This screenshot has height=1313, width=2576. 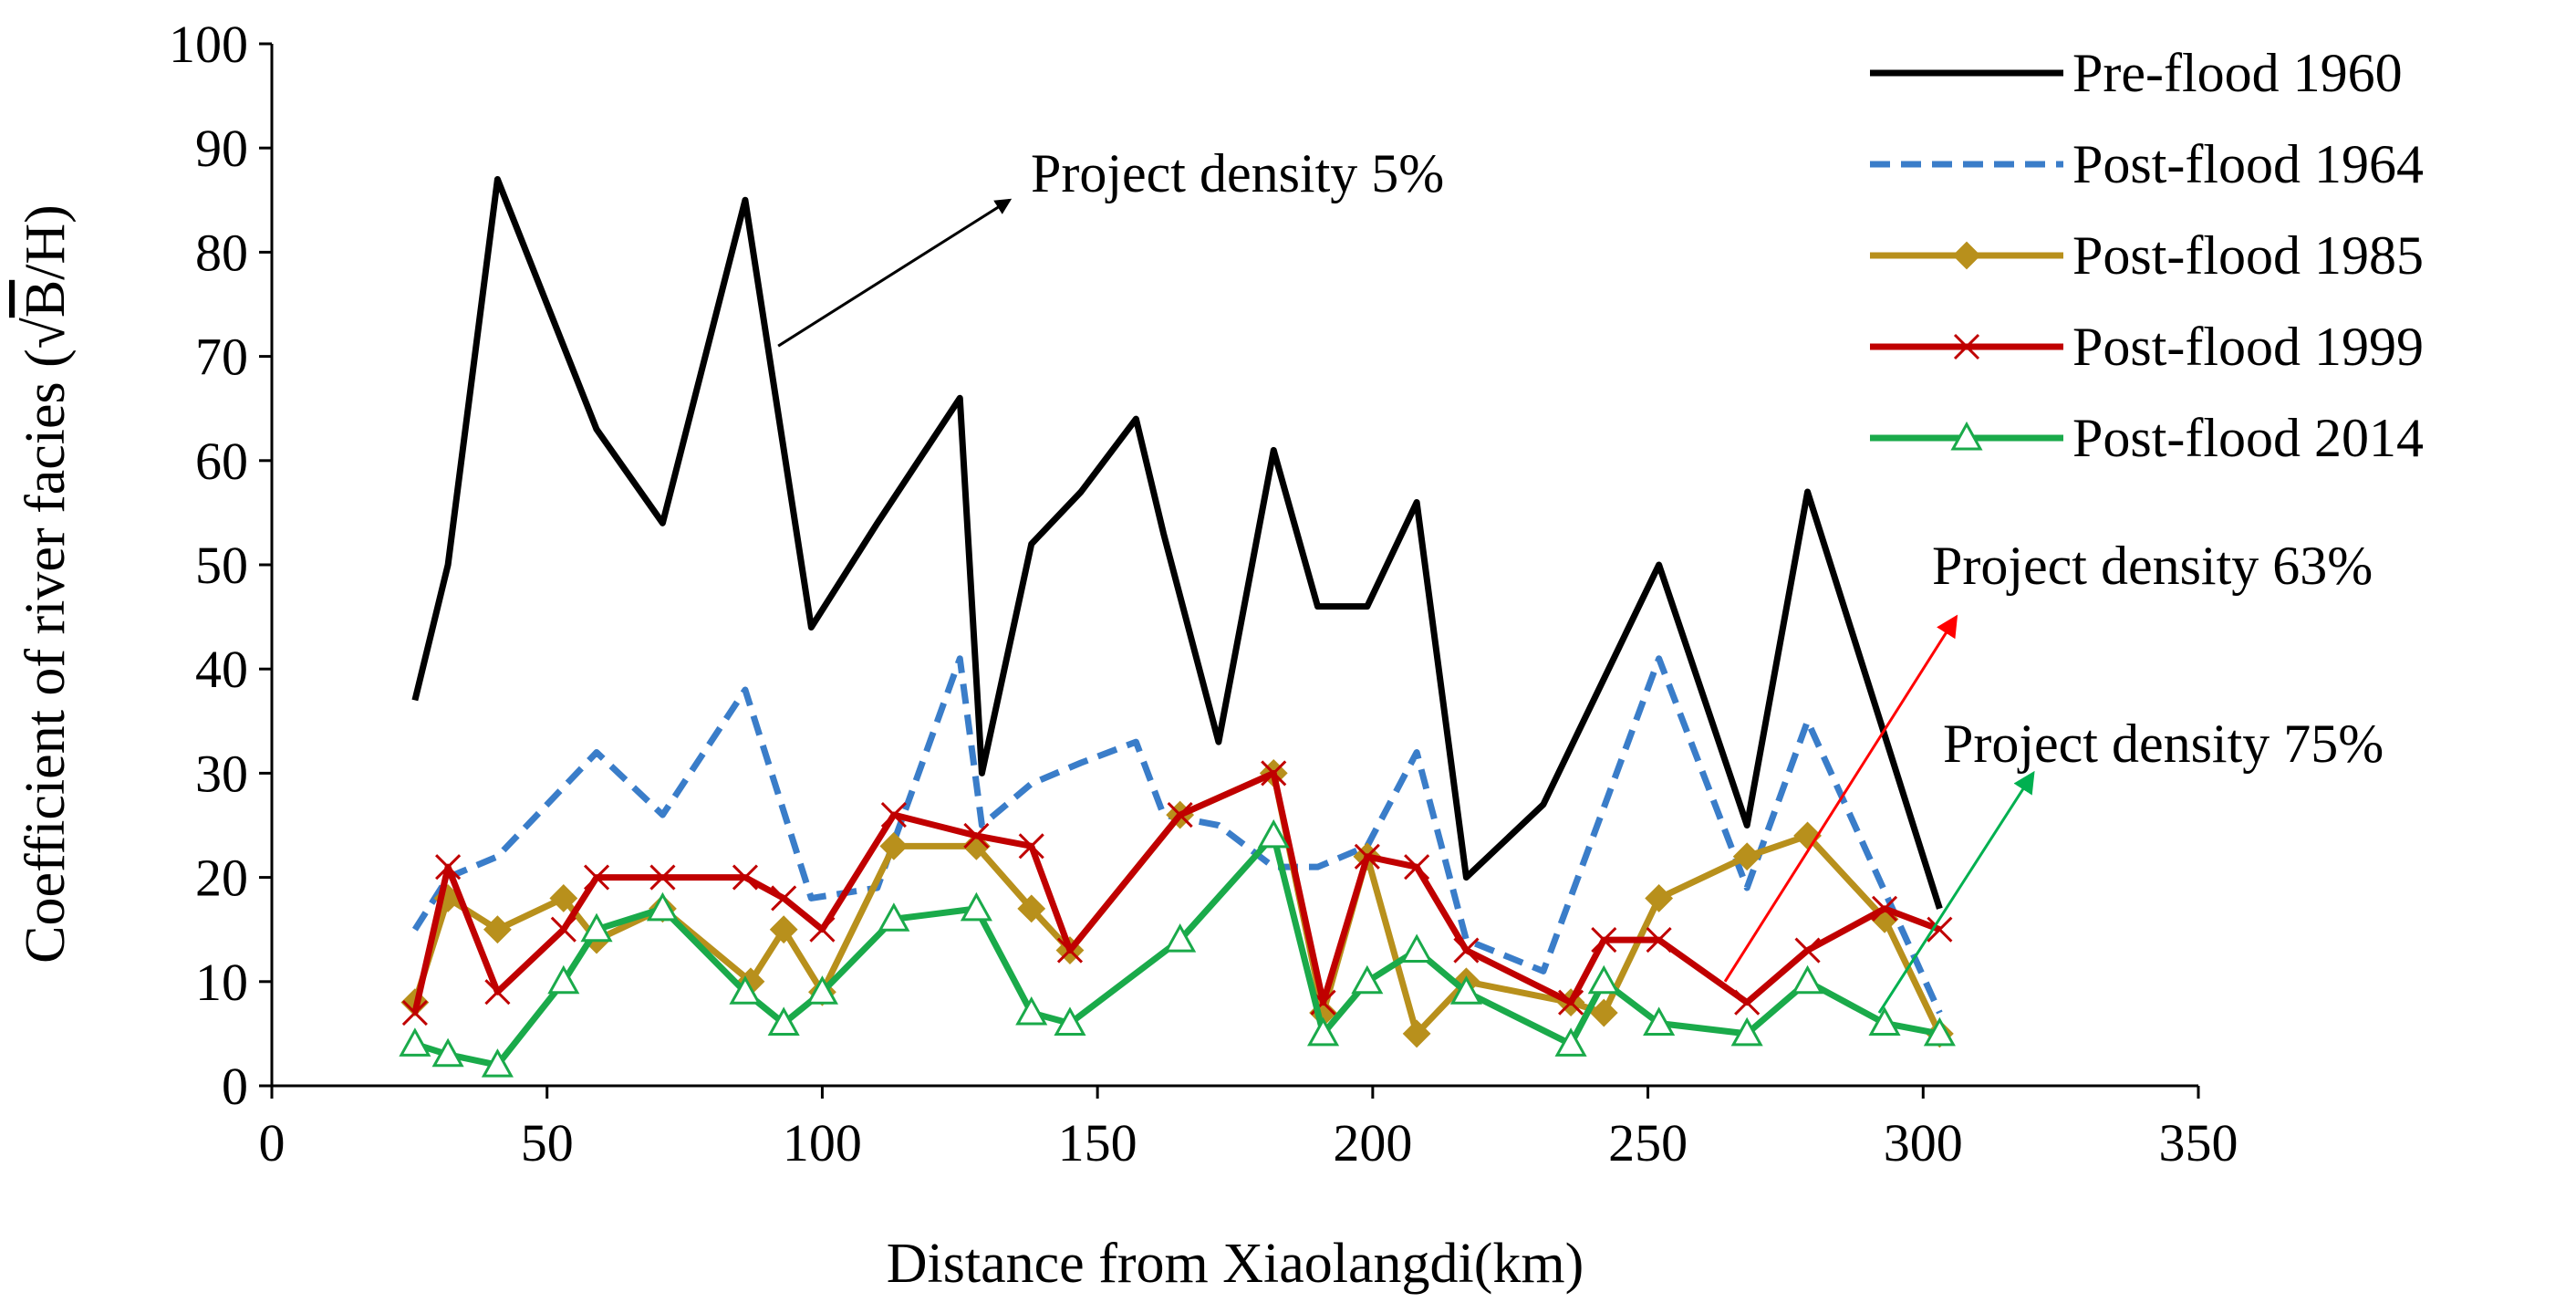 I want to click on y-tick-label: 90, so click(x=221, y=148).